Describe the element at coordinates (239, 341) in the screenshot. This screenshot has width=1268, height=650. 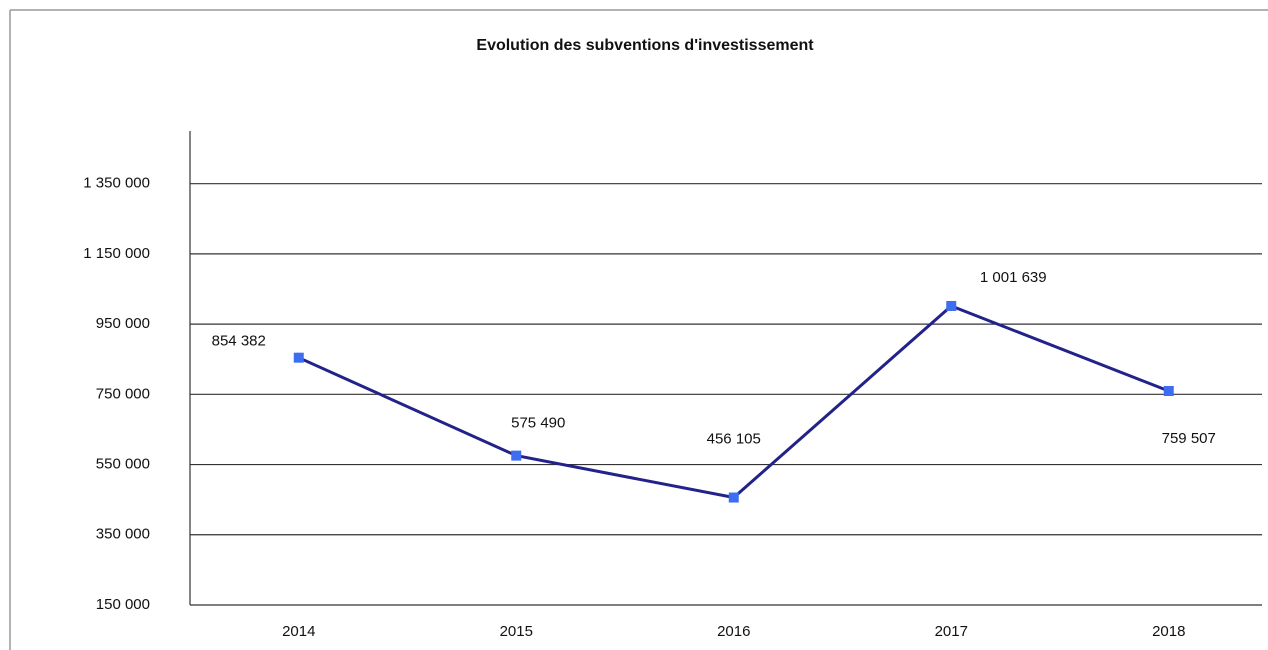
I see `data-label: 854 382` at that location.